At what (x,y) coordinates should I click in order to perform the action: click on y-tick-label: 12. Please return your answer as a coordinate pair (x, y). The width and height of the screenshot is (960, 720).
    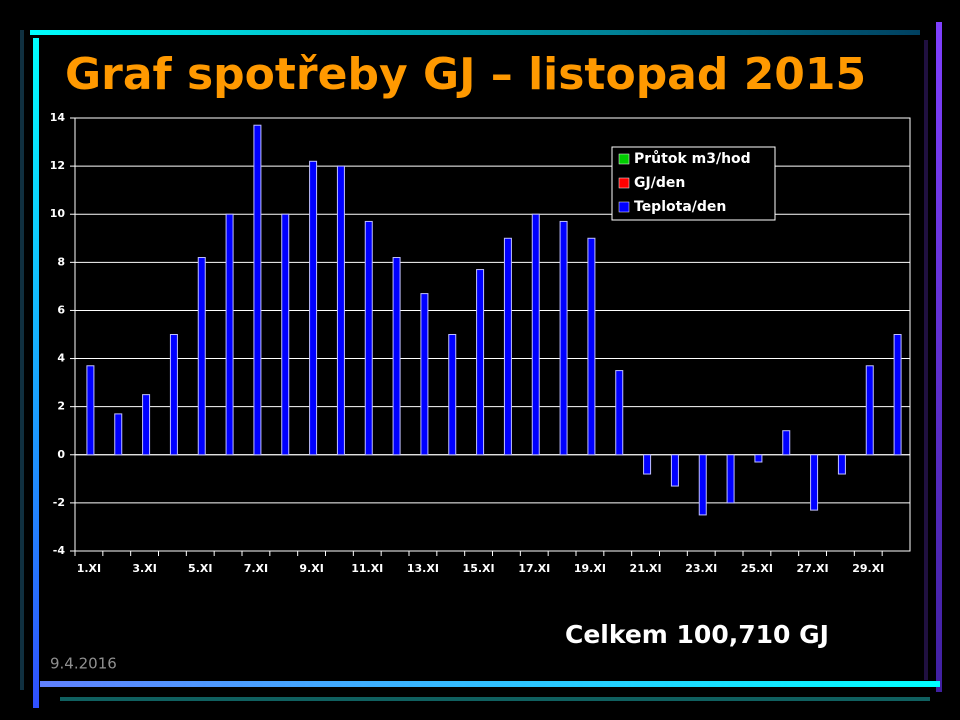
    Looking at the image, I should click on (57, 165).